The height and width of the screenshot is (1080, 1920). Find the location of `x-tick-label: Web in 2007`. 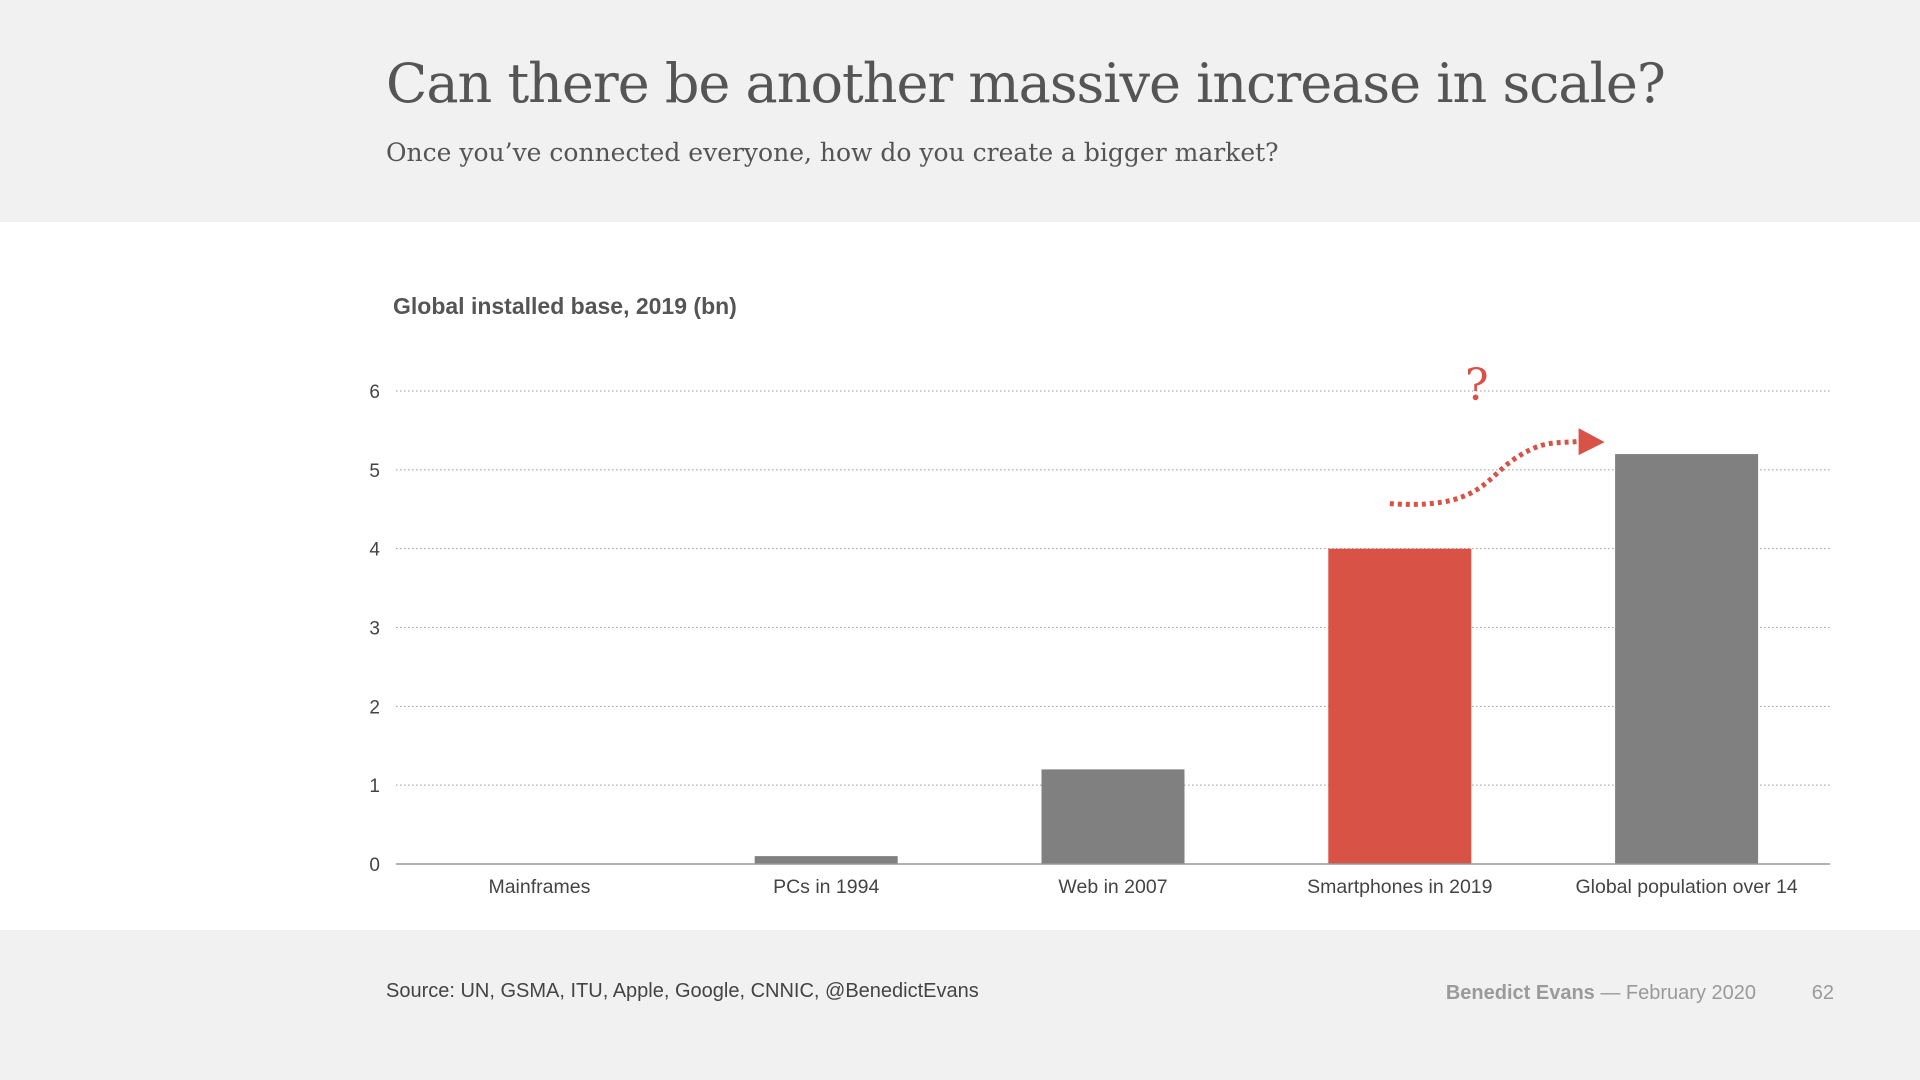

x-tick-label: Web in 2007 is located at coordinates (1112, 887).